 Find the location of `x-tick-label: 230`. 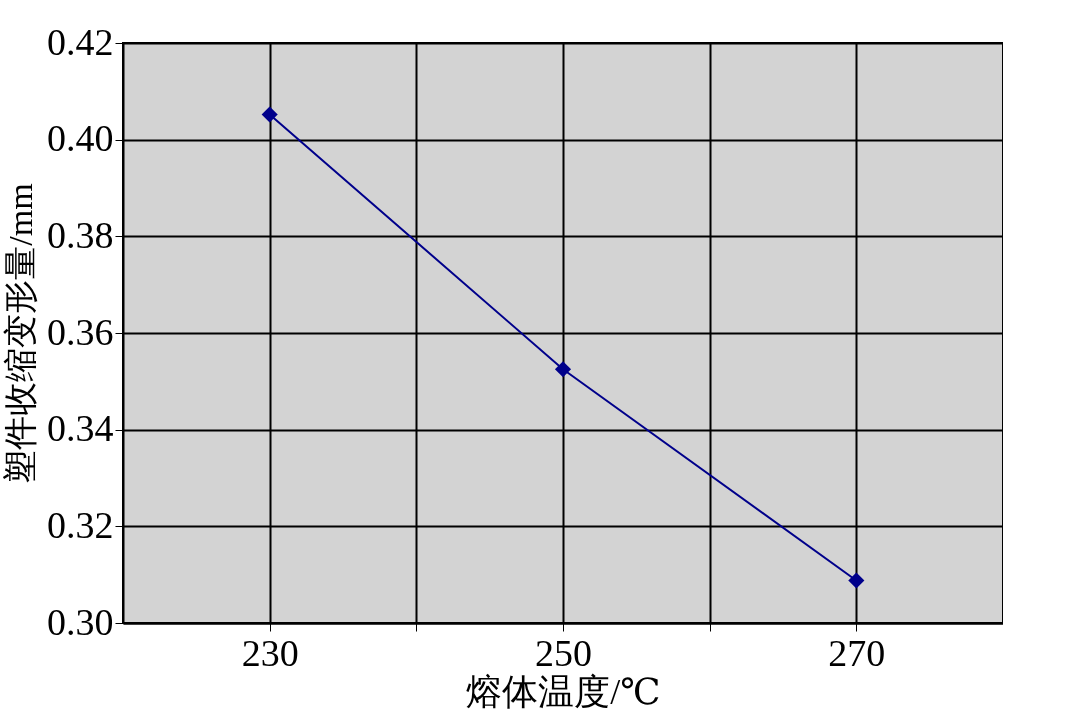

x-tick-label: 230 is located at coordinates (270, 652).